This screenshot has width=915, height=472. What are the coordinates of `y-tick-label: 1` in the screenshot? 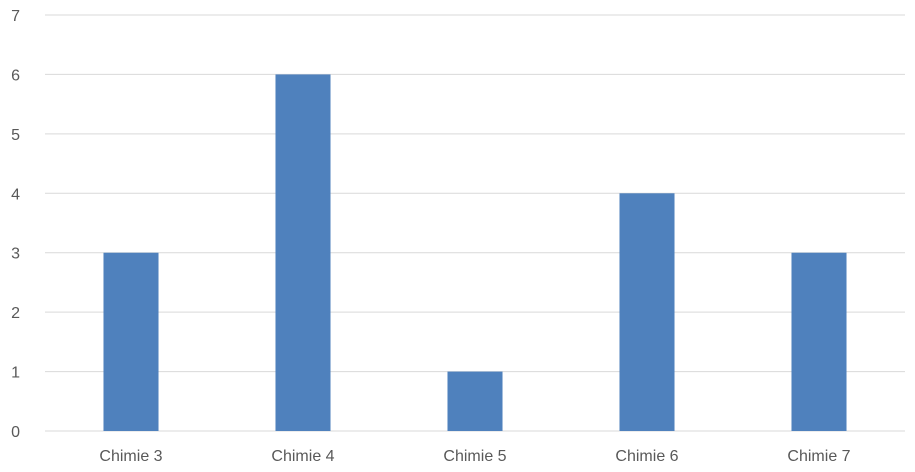 It's located at (15, 373).